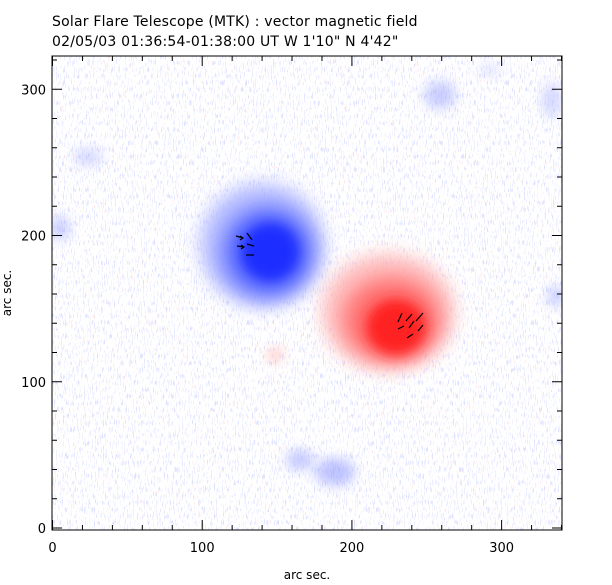 Image resolution: width=612 pixels, height=585 pixels. I want to click on x-axis-label: arc sec., so click(307, 575).